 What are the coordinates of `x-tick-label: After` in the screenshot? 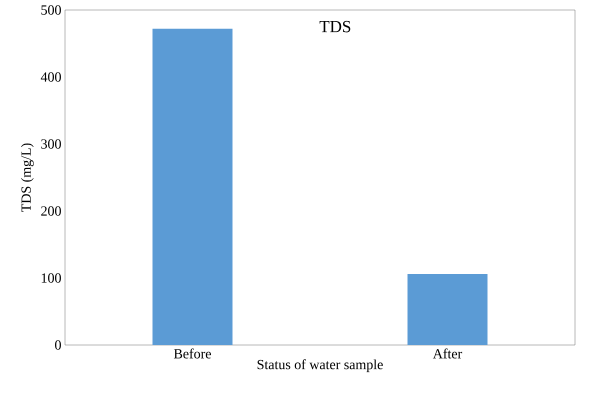 It's located at (447, 353).